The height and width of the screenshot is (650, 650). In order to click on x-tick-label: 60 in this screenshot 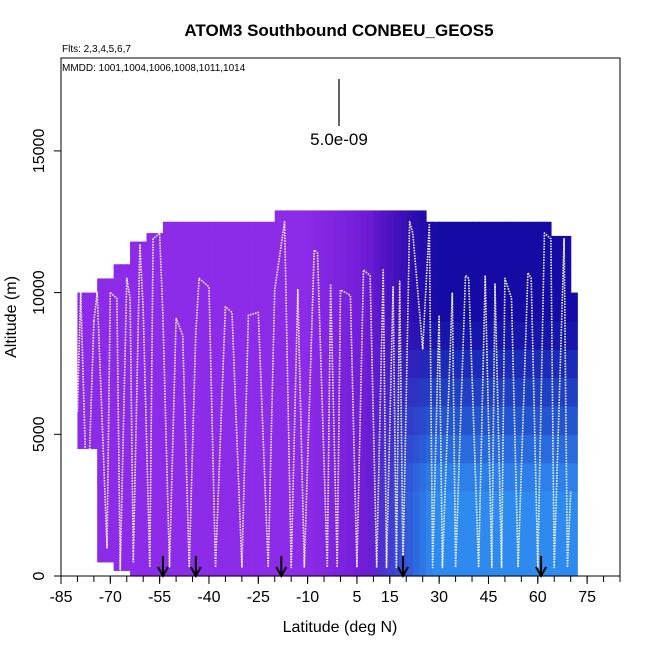, I will do `click(538, 597)`.